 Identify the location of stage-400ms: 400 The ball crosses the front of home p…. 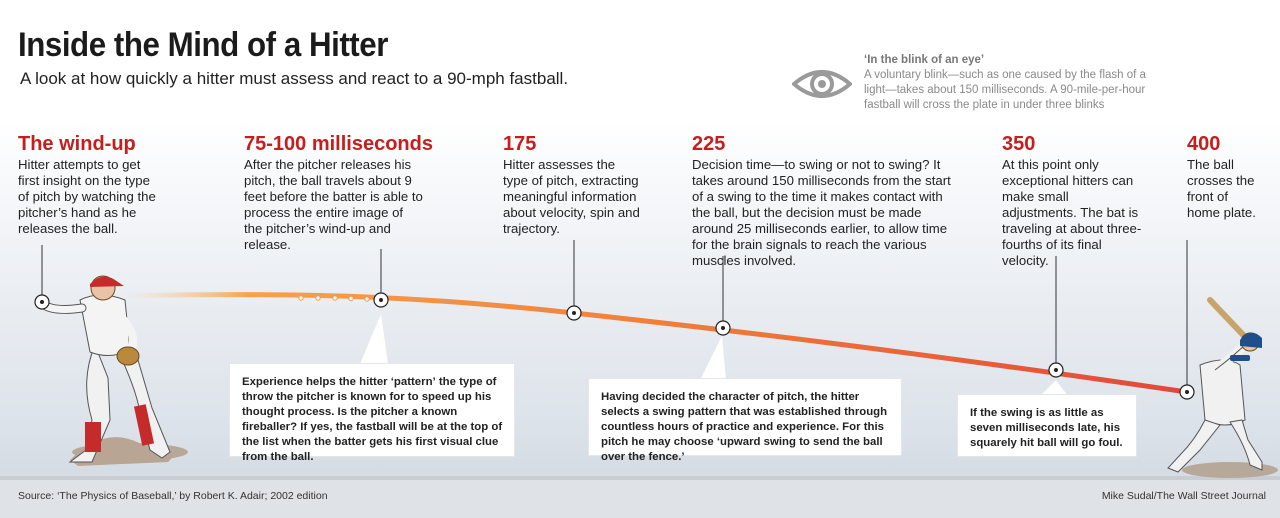
(1223, 176).